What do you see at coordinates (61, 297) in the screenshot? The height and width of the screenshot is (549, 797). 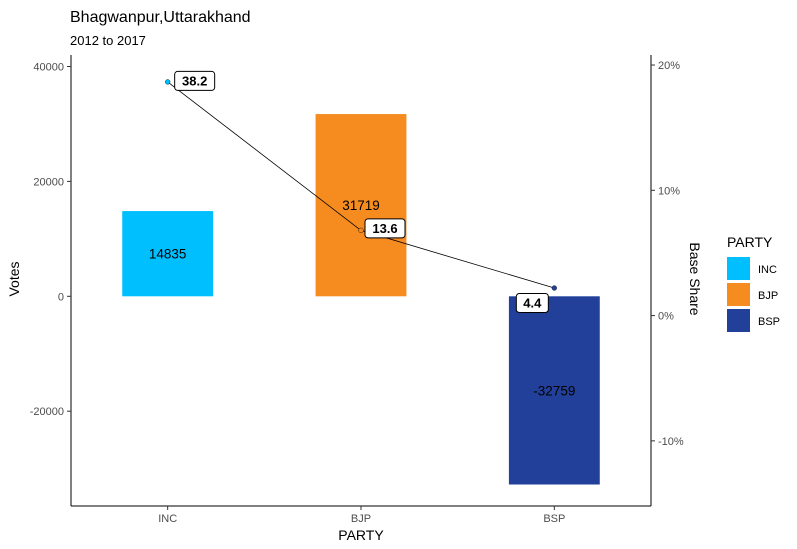 I see `y-tick-label: 0` at bounding box center [61, 297].